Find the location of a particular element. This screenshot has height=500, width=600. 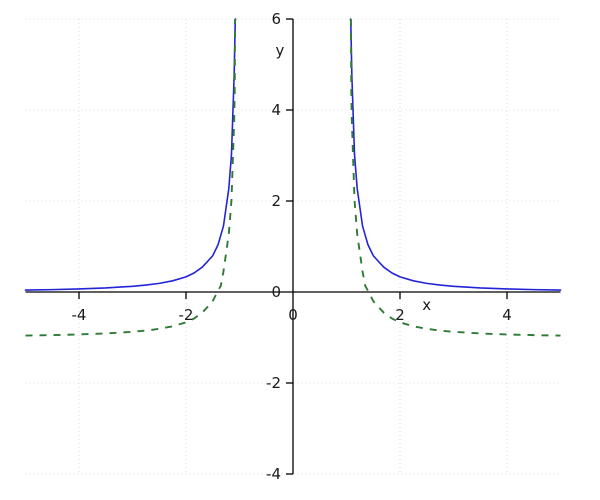

y-tick-label: 4 is located at coordinates (276, 110).